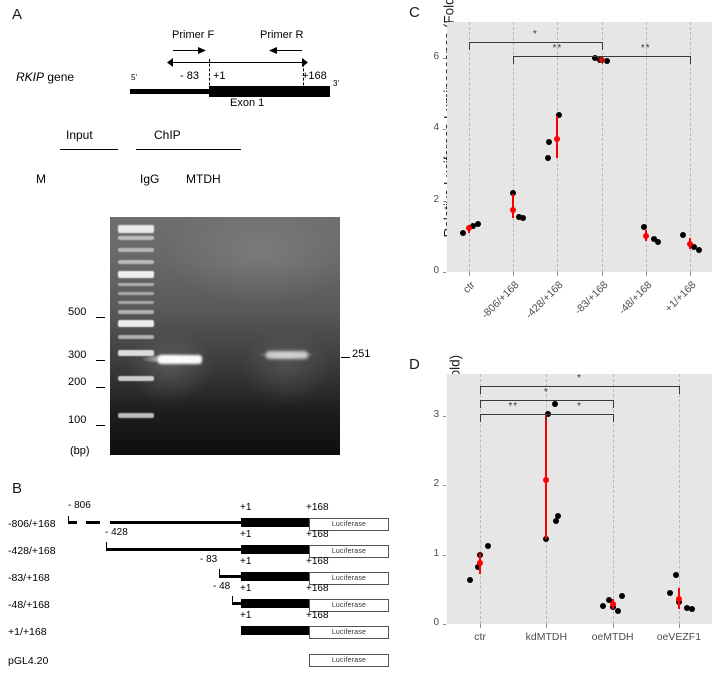 This screenshot has width=720, height=697. What do you see at coordinates (317, 615) in the screenshot?
I see `construct-plus168-4: +168` at bounding box center [317, 615].